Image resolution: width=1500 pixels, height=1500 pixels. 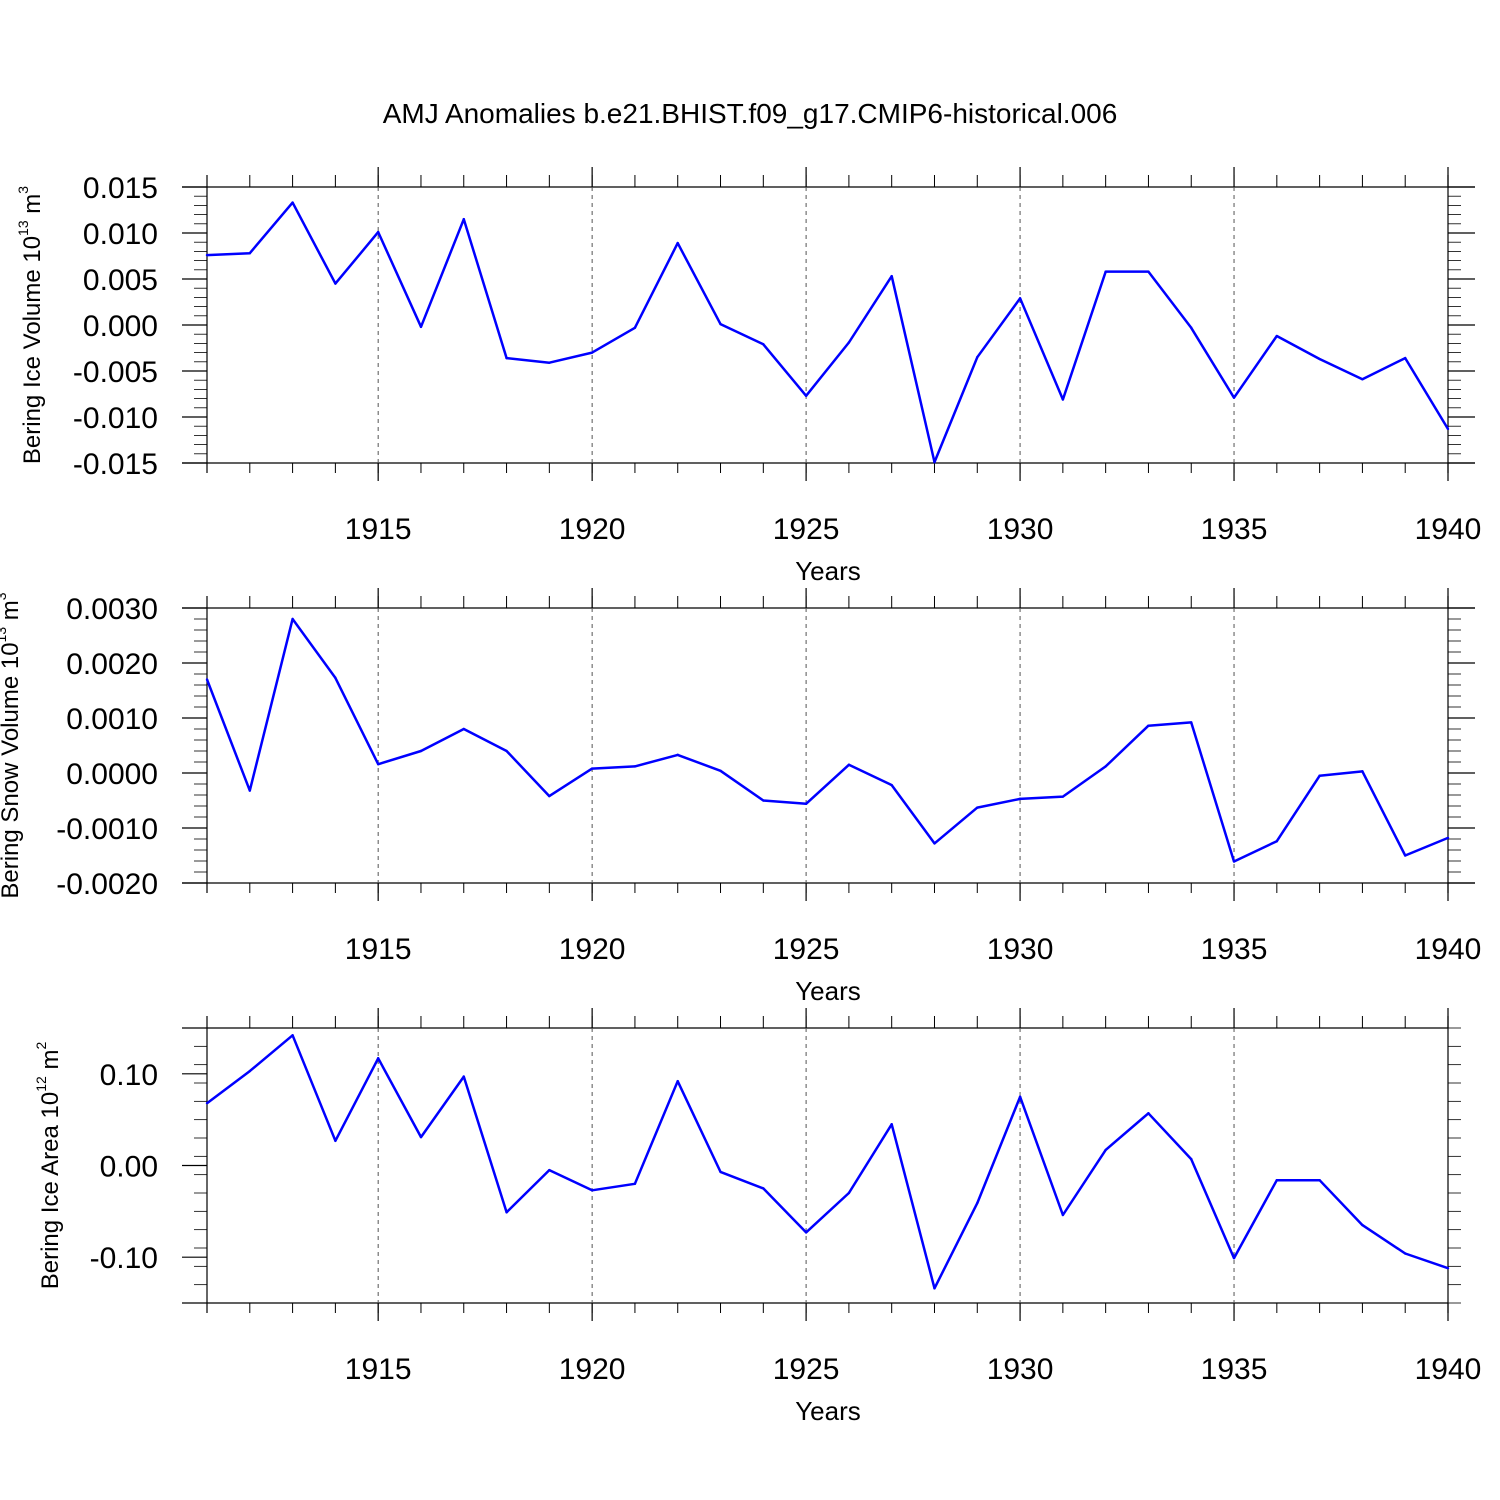 I want to click on y-tick-label: 0.0000, so click(x=112, y=774).